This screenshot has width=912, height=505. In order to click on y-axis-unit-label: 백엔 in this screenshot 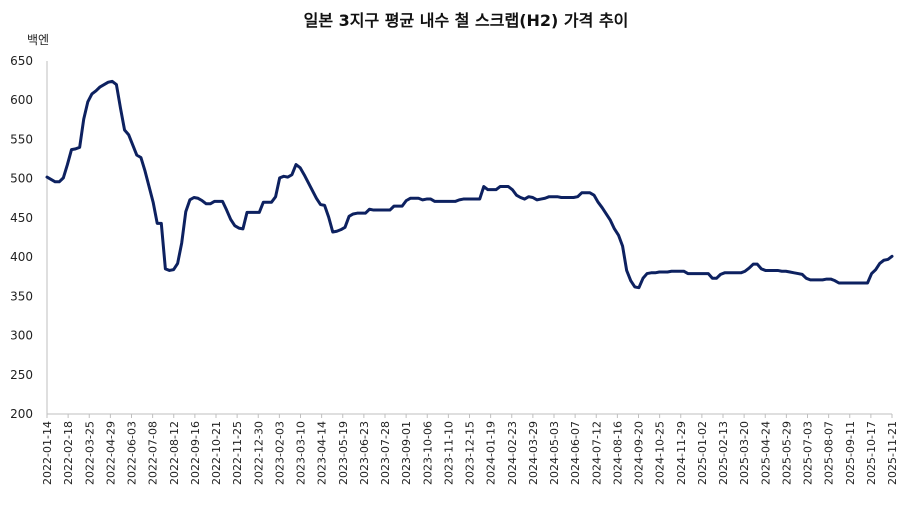, I will do `click(38, 40)`.